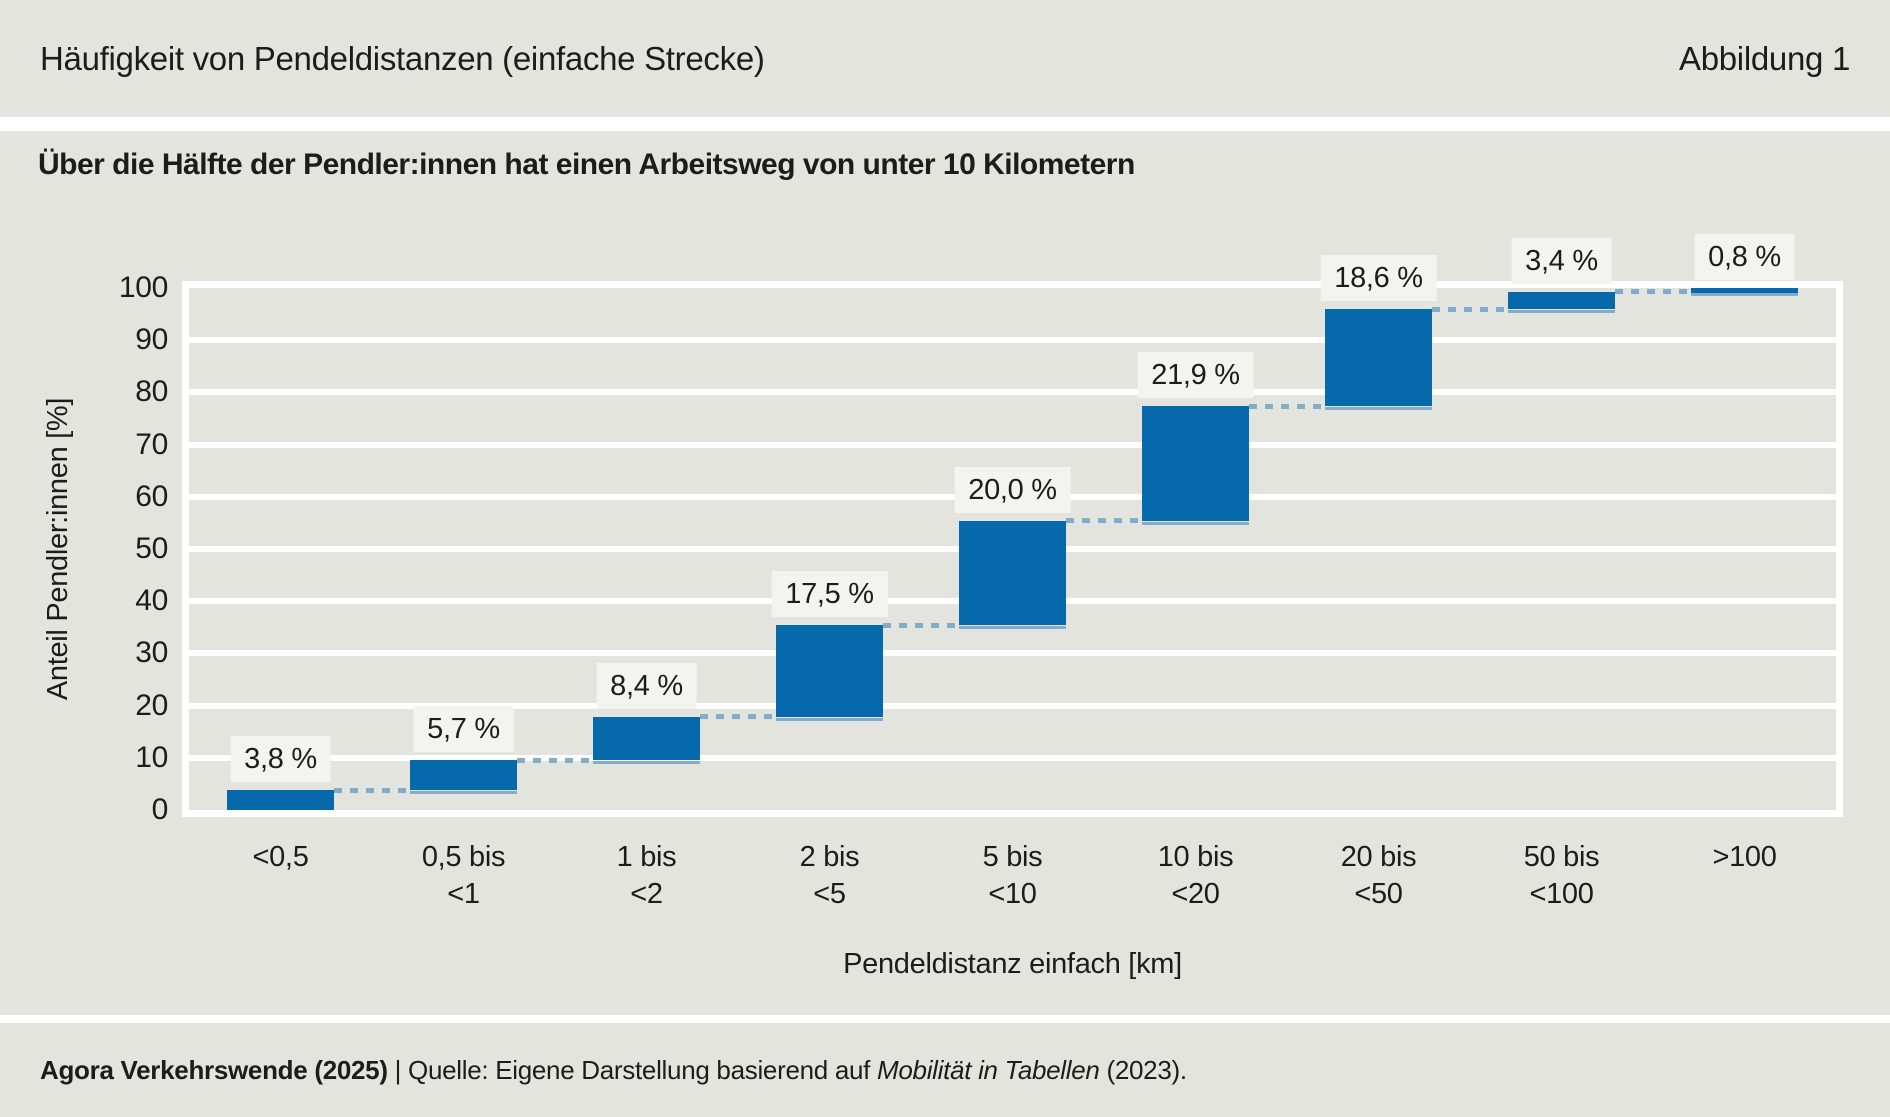  What do you see at coordinates (1764, 58) in the screenshot?
I see `figure-label: Abbildung 1` at bounding box center [1764, 58].